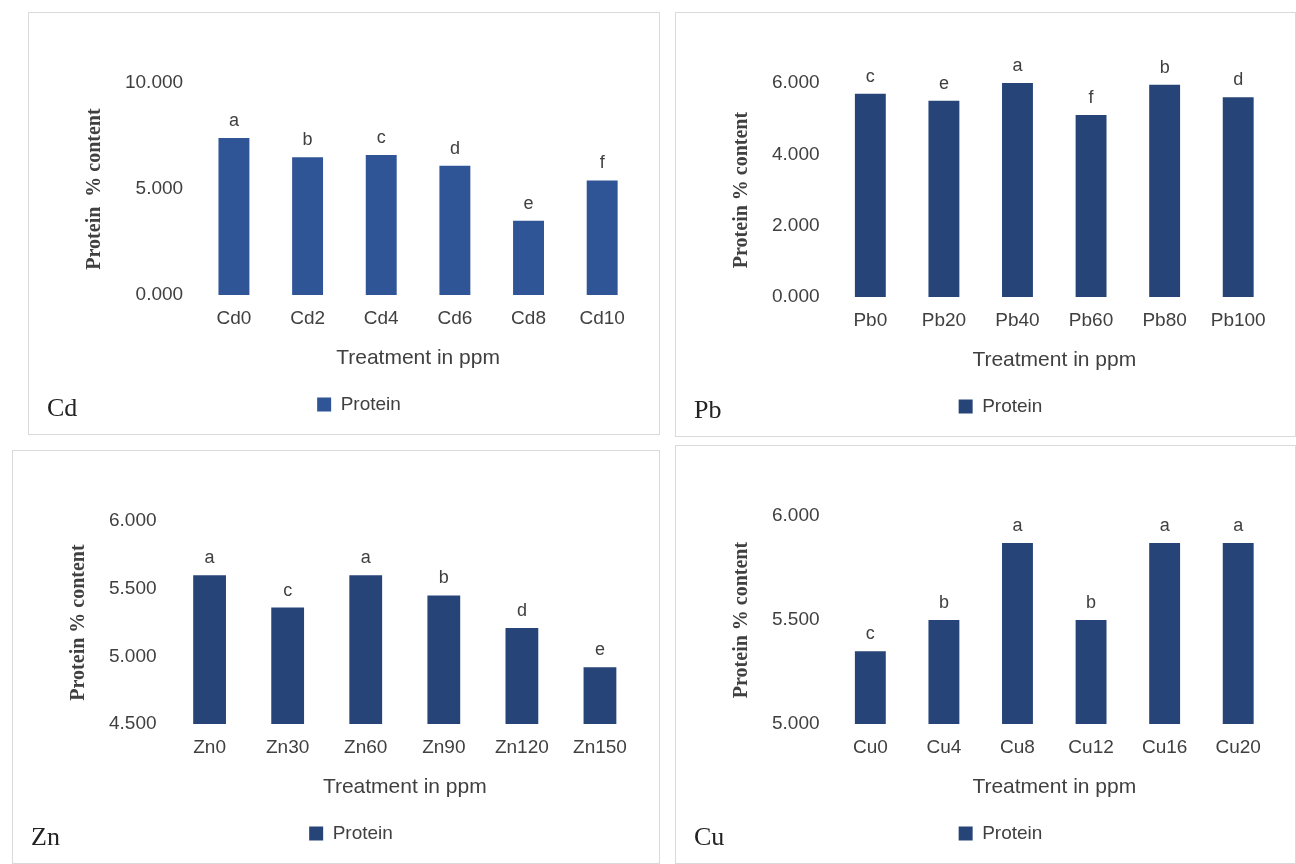  I want to click on text: Cu, so click(709, 836).